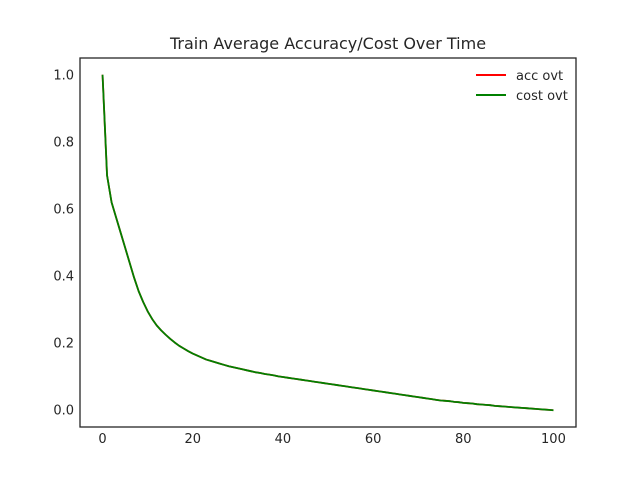  What do you see at coordinates (539, 76) in the screenshot?
I see `legend-label-acc-ovt: acc ovt` at bounding box center [539, 76].